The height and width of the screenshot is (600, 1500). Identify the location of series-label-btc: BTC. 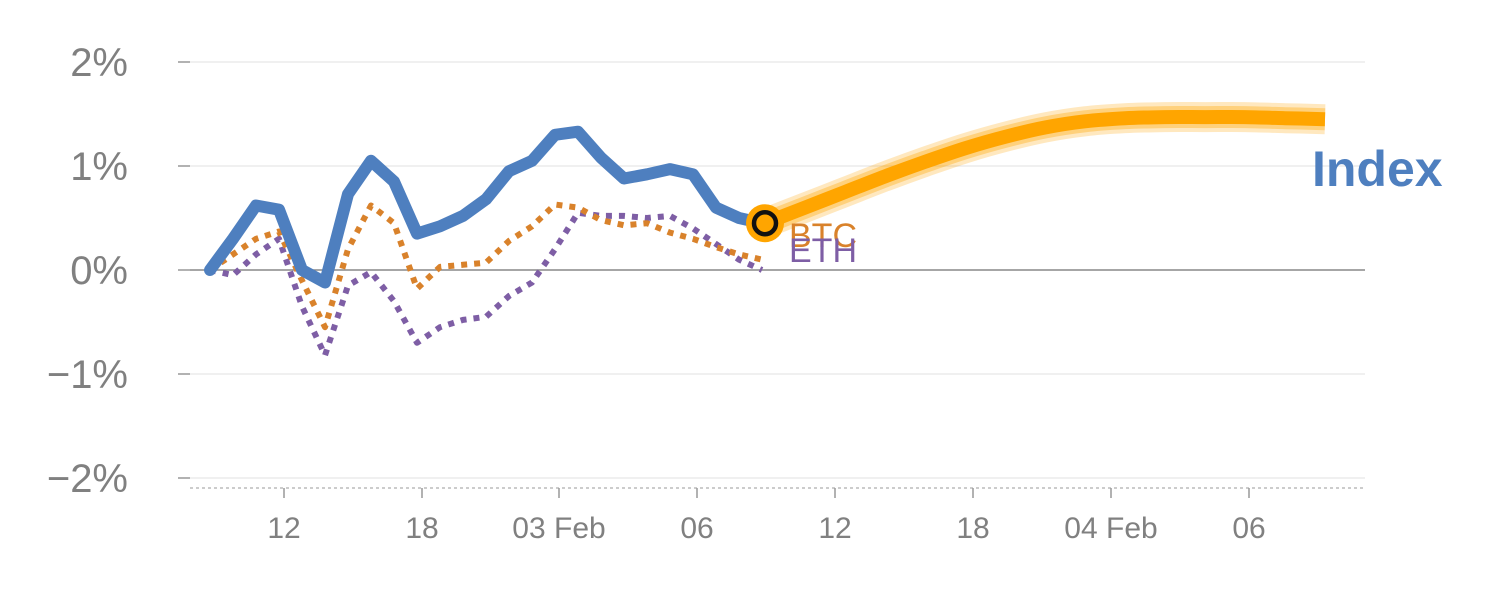
(823, 236).